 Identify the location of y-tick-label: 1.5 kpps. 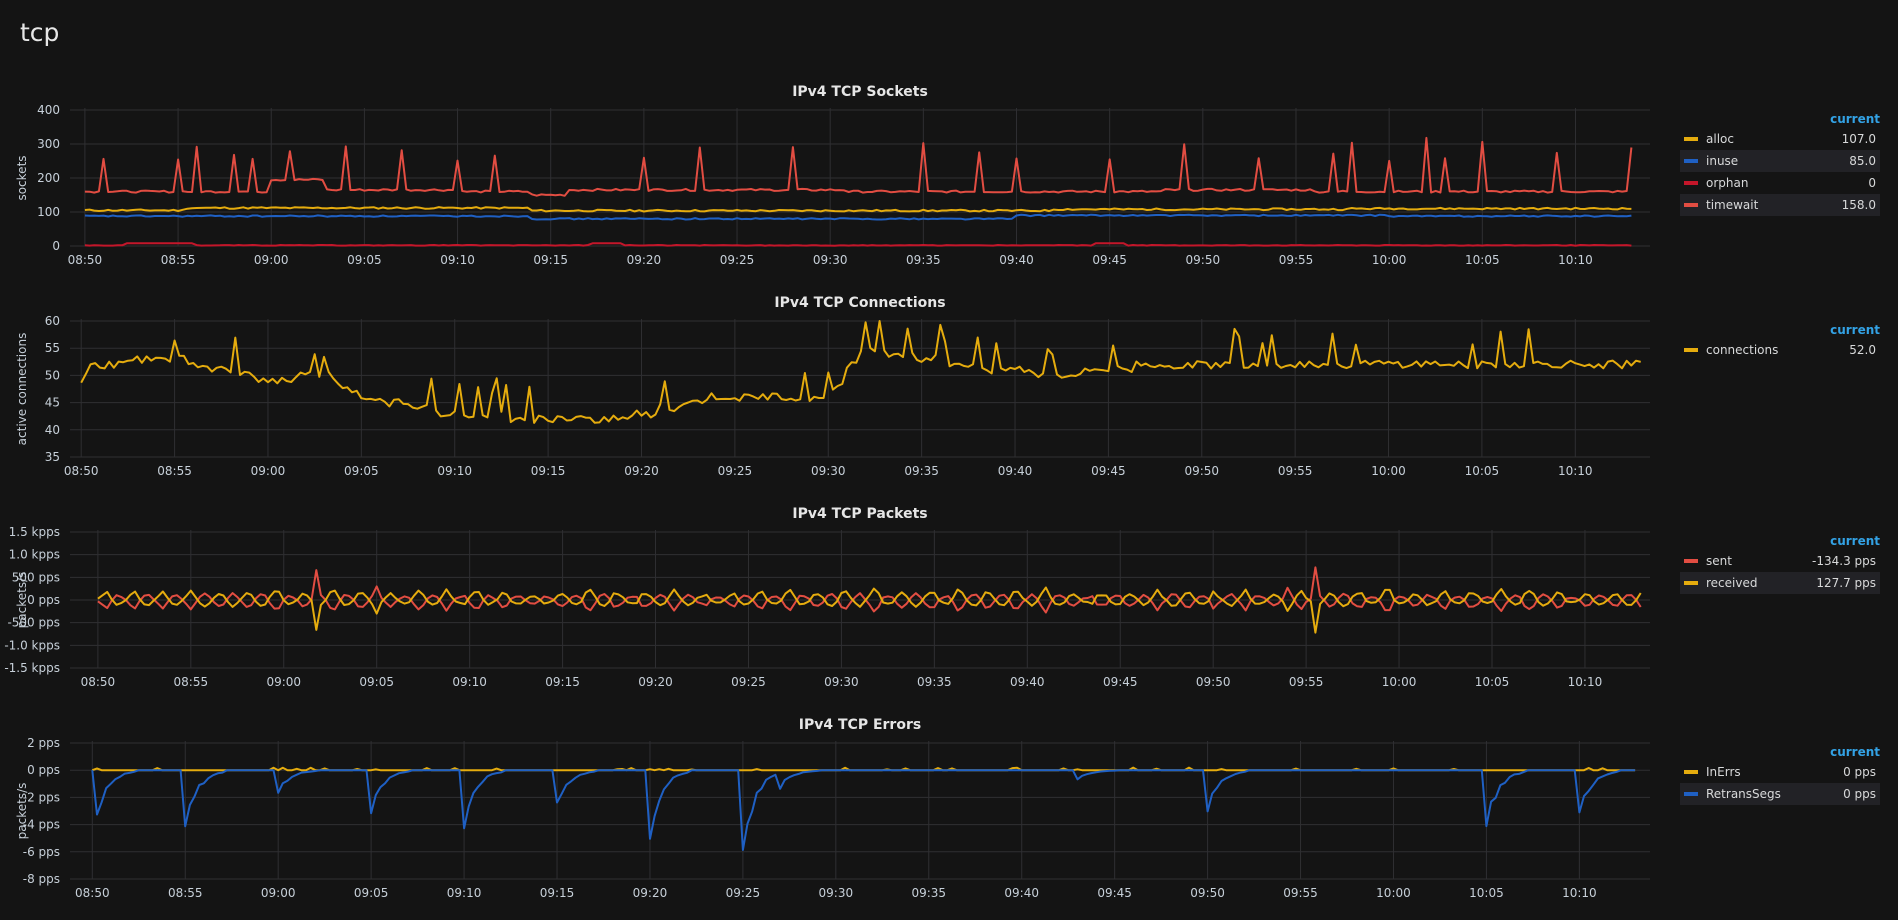
(34, 532).